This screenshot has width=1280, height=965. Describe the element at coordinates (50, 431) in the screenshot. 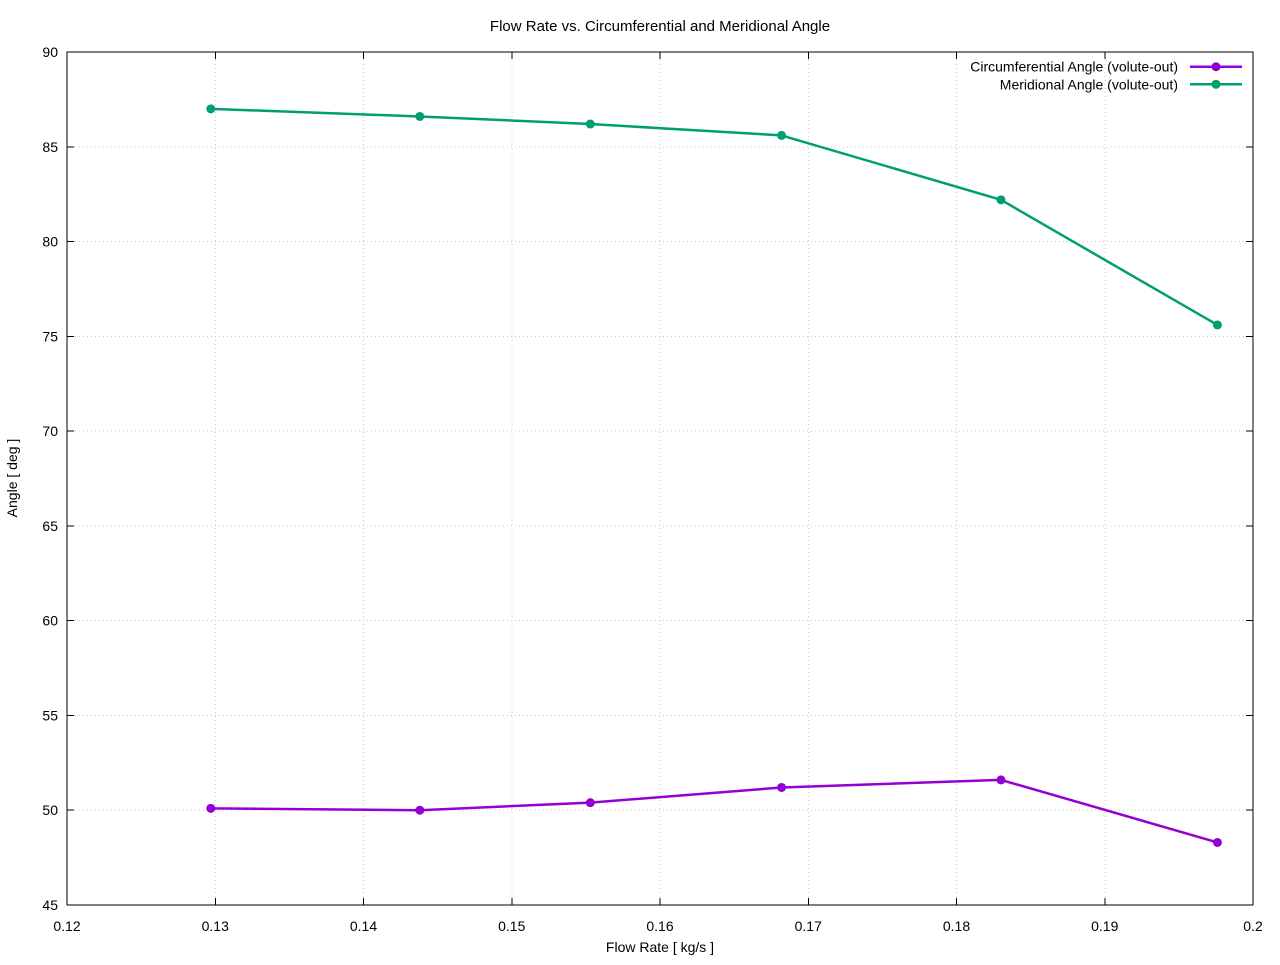

I see `y-tick-label: 70` at that location.